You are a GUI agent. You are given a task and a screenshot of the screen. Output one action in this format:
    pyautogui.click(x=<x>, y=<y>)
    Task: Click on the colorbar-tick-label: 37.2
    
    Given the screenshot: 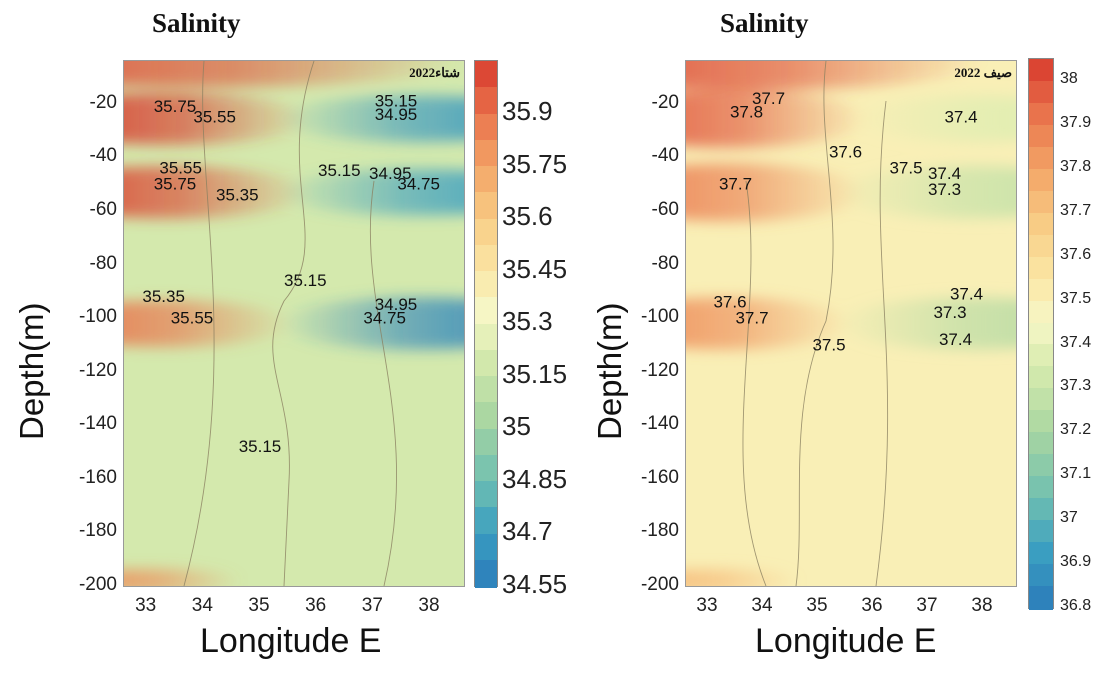 What is the action you would take?
    pyautogui.click(x=1076, y=430)
    